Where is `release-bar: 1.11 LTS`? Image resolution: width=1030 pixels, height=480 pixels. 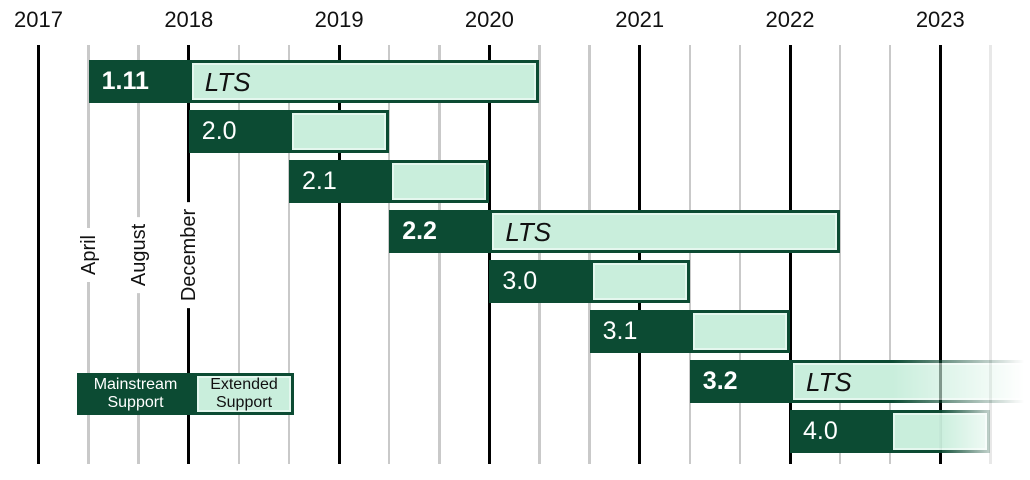 release-bar: 1.11 LTS is located at coordinates (314, 81).